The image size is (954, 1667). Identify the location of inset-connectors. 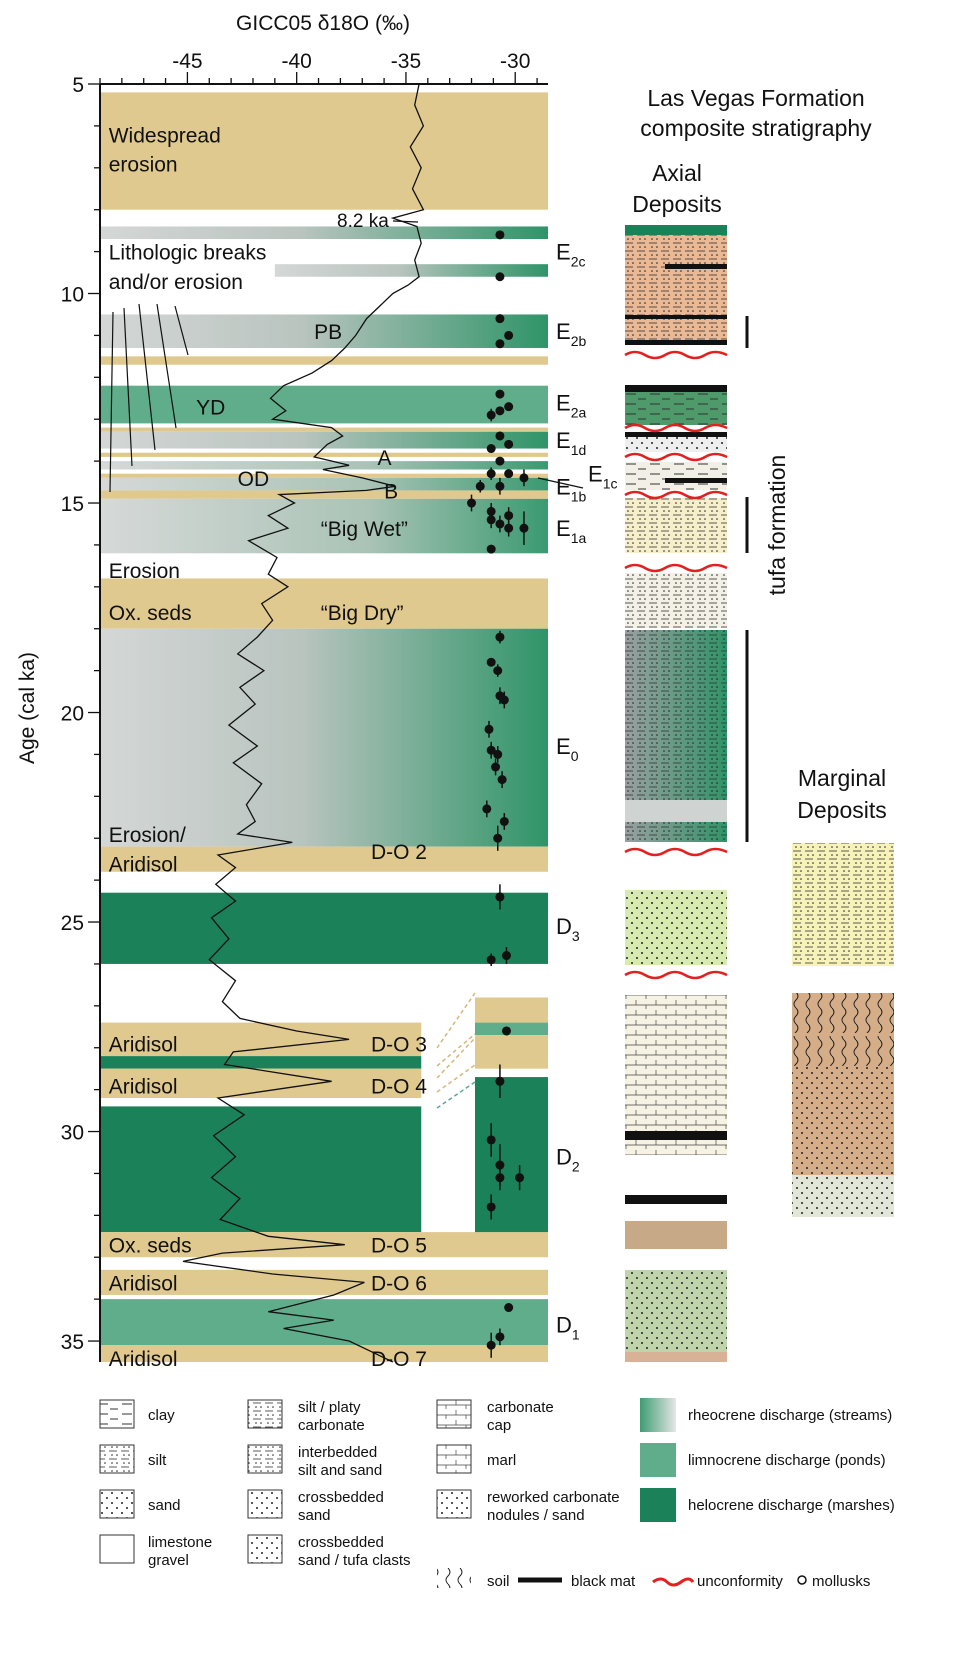
(456, 1050).